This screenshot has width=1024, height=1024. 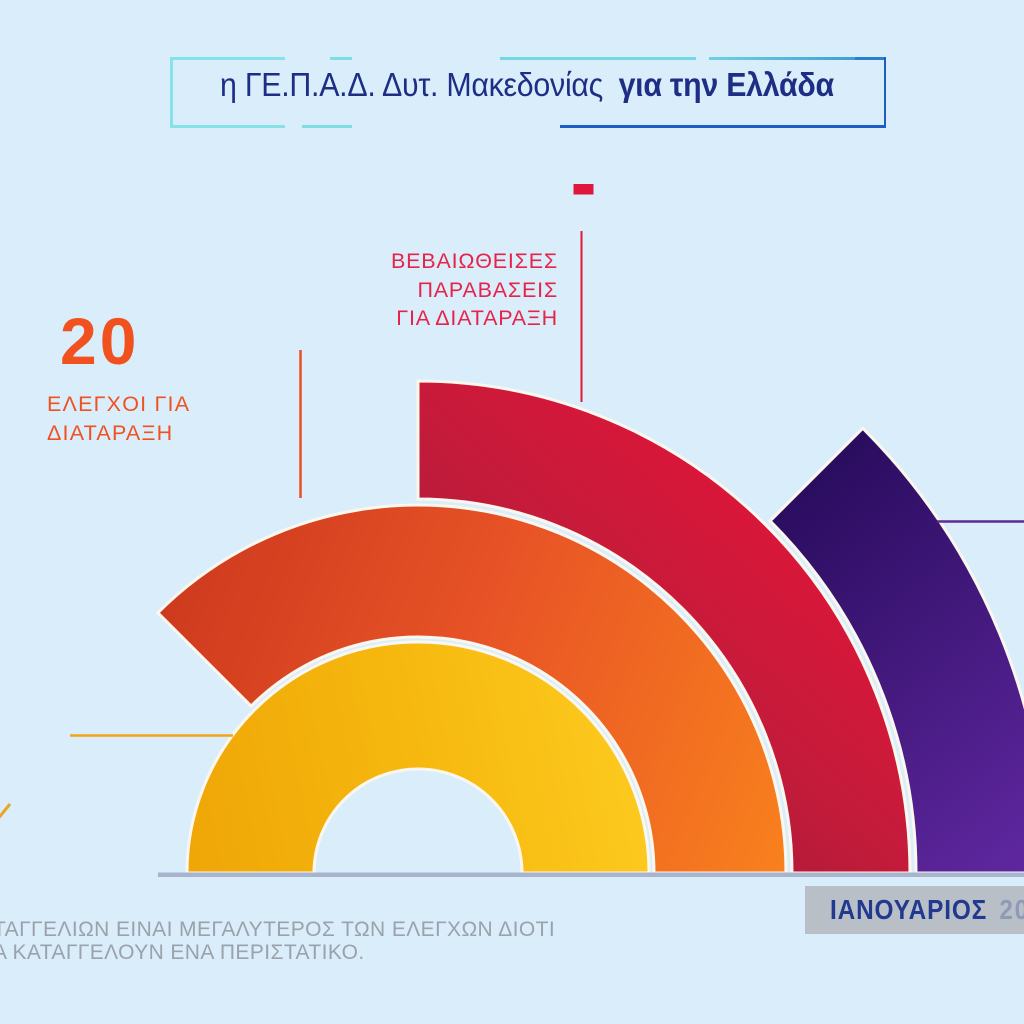 What do you see at coordinates (1011, 909) in the screenshot?
I see `period-year: 202` at bounding box center [1011, 909].